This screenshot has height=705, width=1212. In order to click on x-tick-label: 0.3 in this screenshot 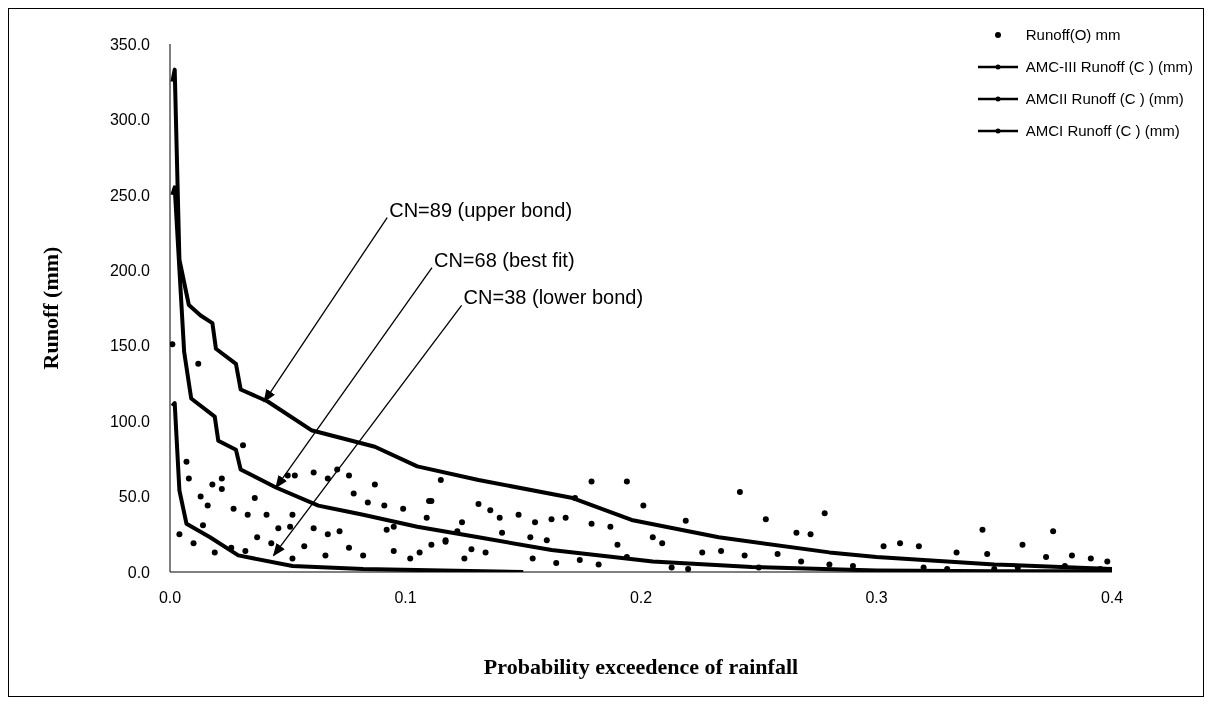, I will do `click(876, 598)`.